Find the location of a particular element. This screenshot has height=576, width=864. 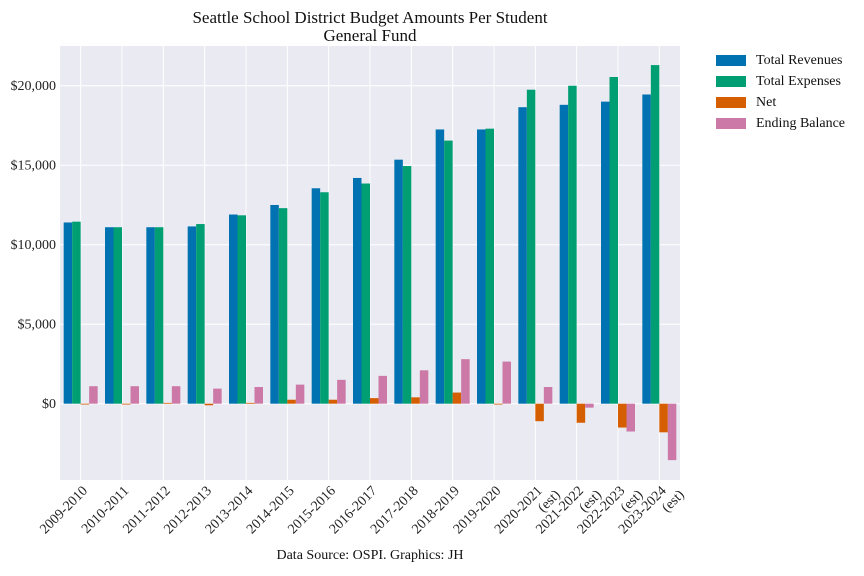

y-tick-label: $20,000 is located at coordinates (34, 86).